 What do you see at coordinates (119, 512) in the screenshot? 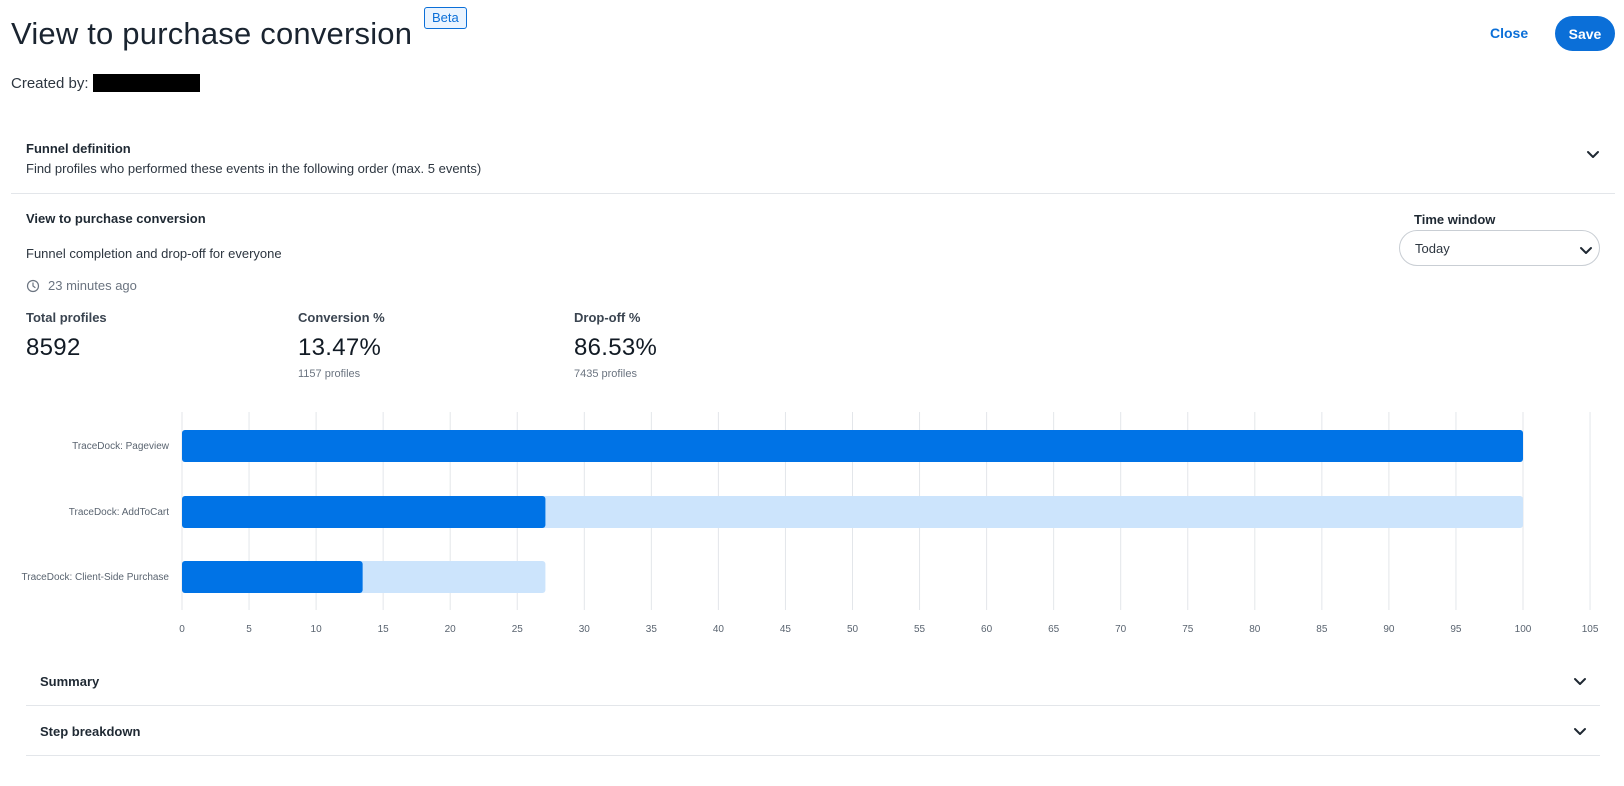
I see `category-label: TraceDock: AddToCart` at bounding box center [119, 512].